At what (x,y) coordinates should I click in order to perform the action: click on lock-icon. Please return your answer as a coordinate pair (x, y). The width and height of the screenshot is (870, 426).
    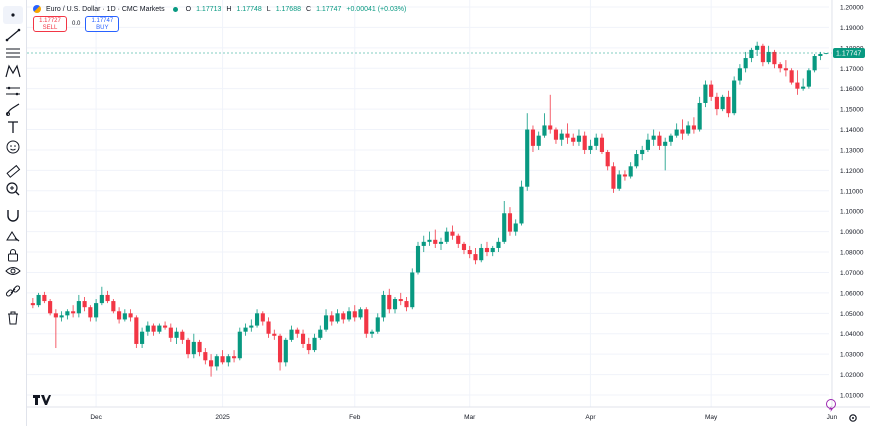
    Looking at the image, I should click on (13, 255).